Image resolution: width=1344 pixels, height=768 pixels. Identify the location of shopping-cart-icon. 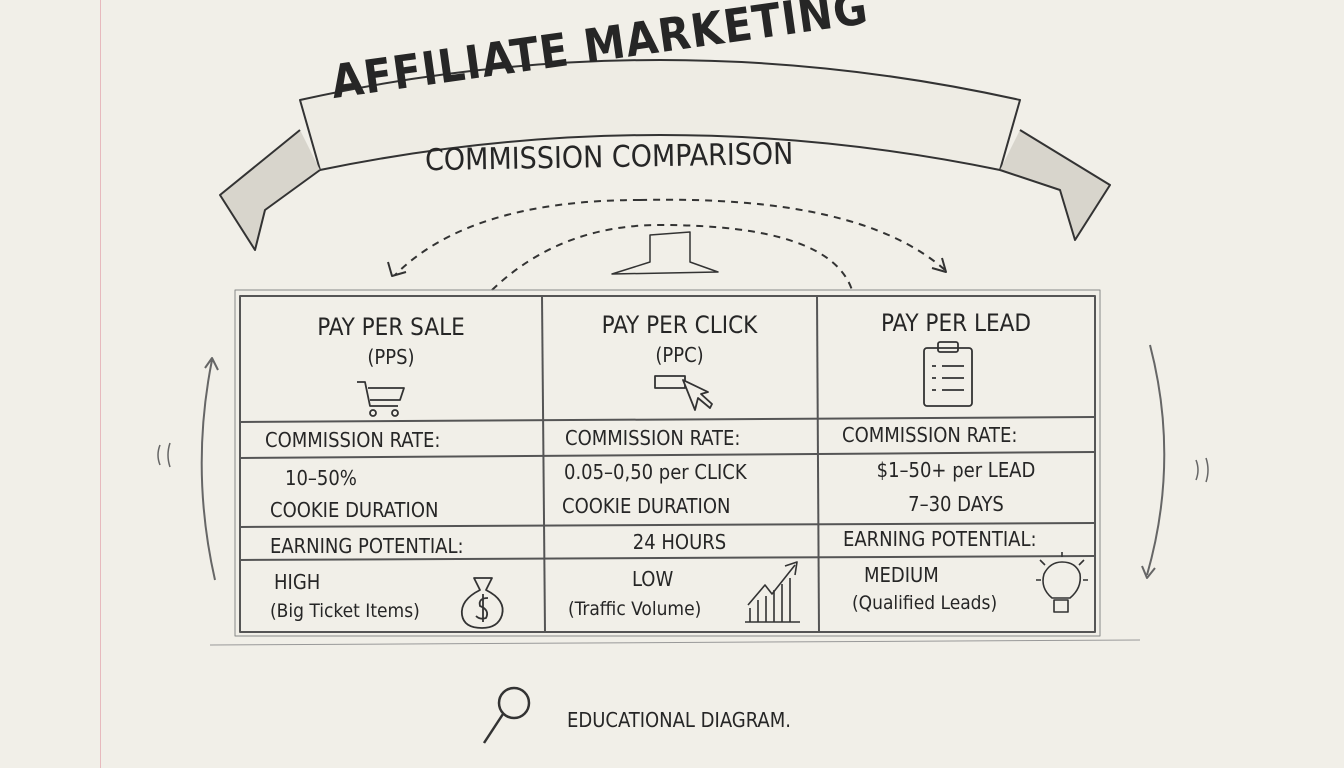
(381, 399).